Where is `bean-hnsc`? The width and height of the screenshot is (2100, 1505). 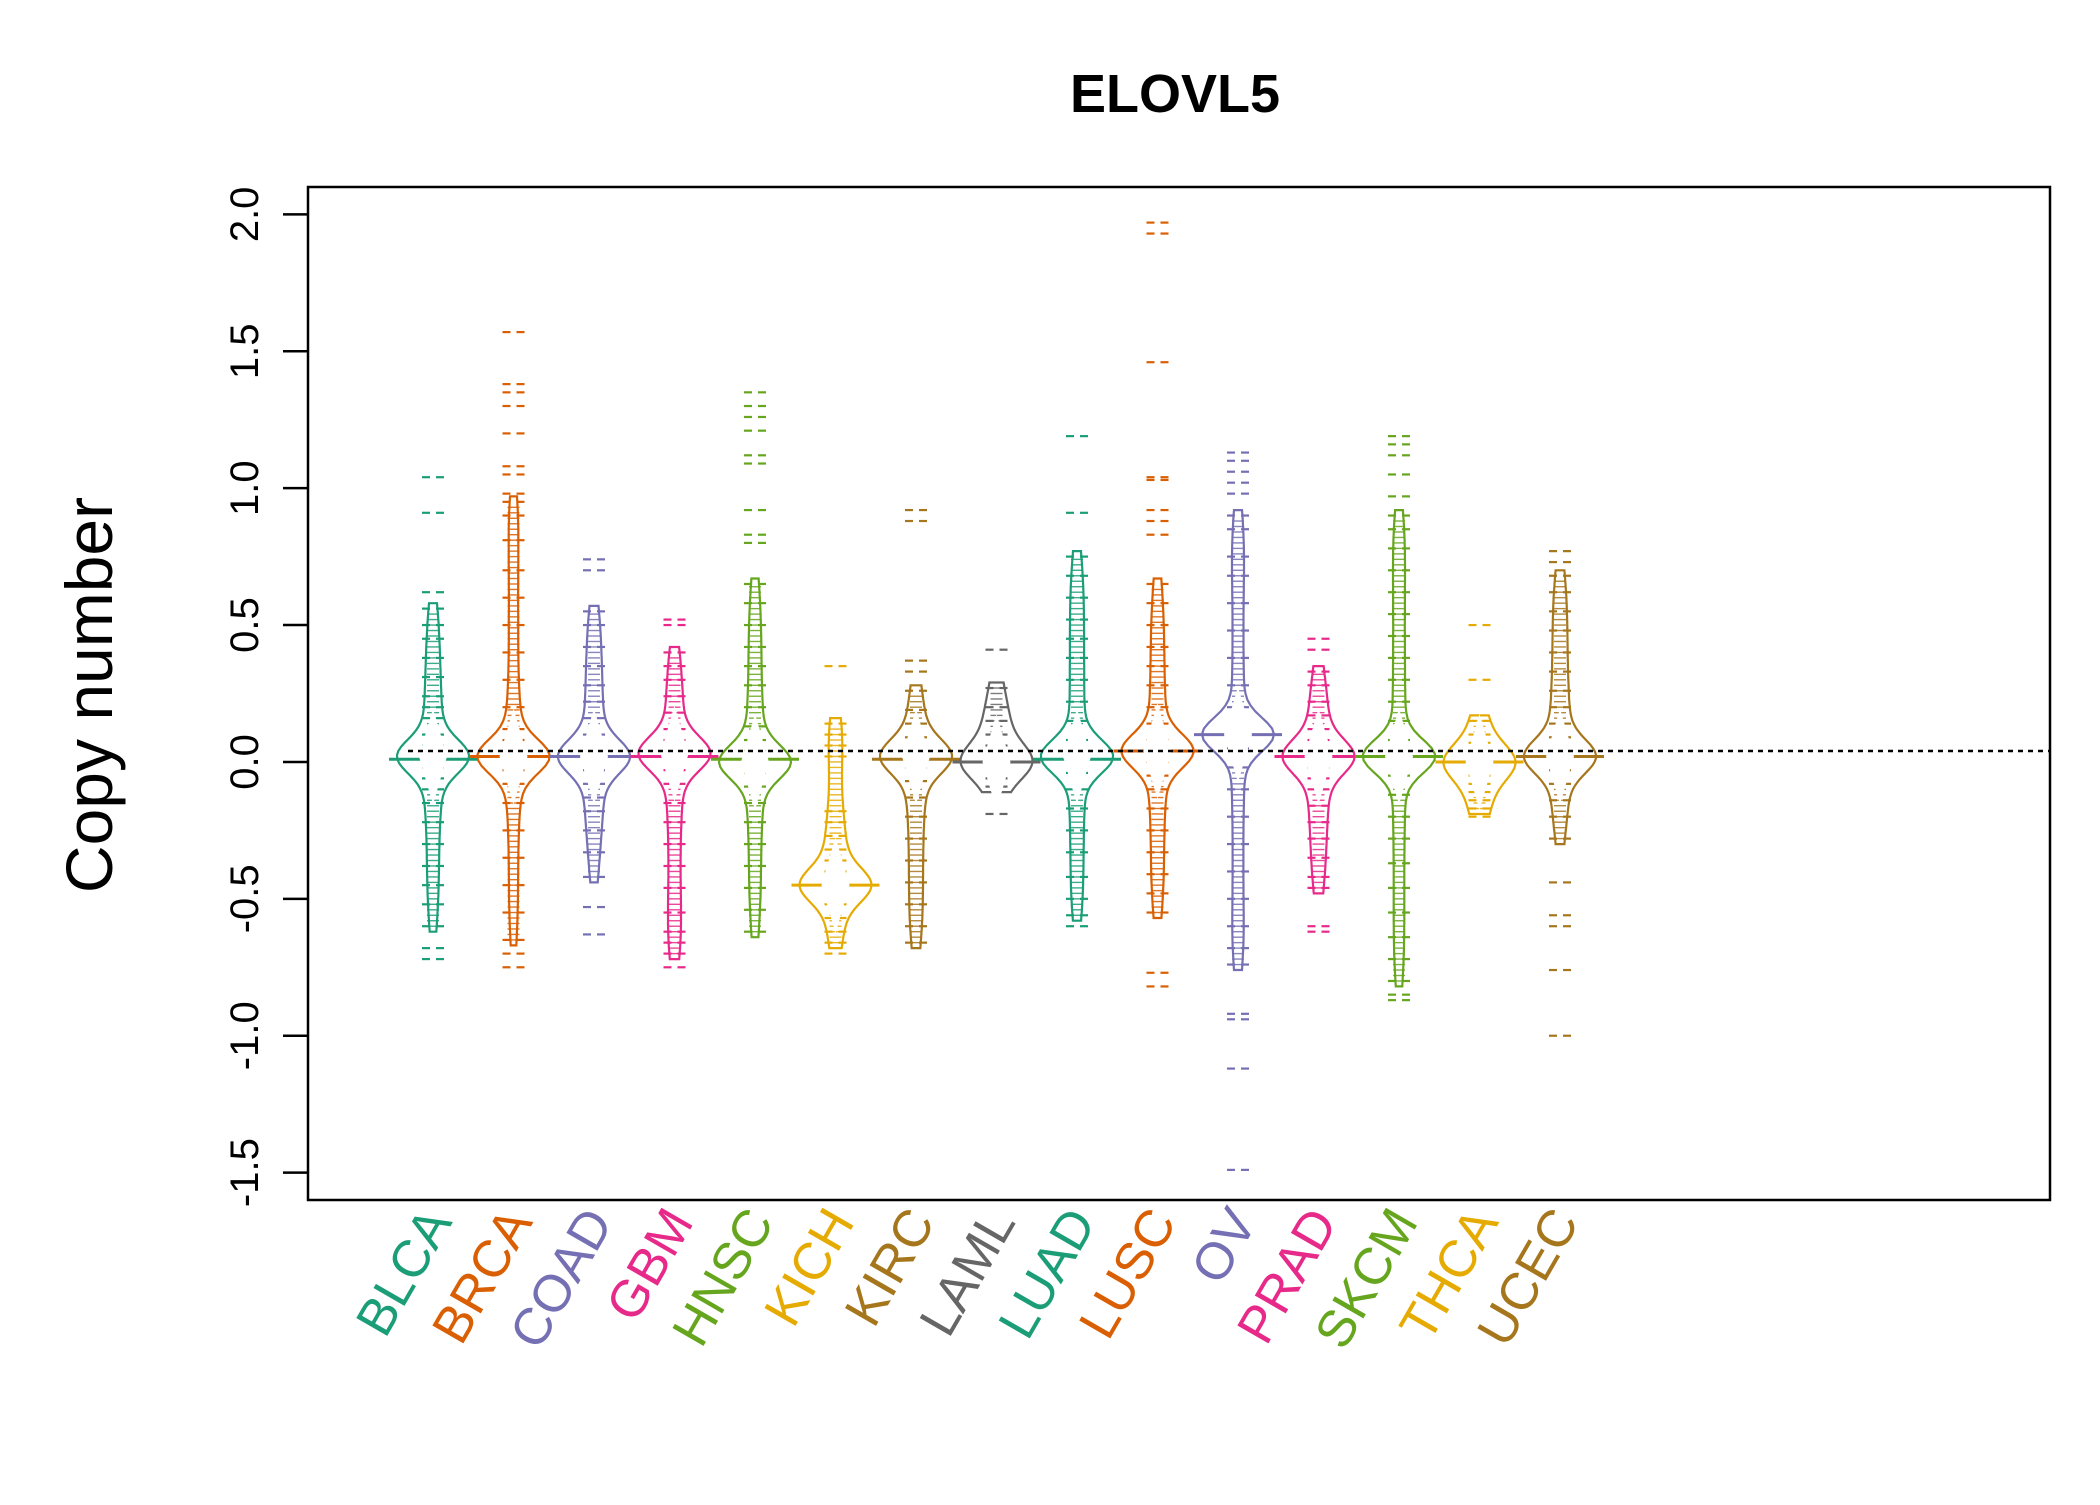 bean-hnsc is located at coordinates (755, 665).